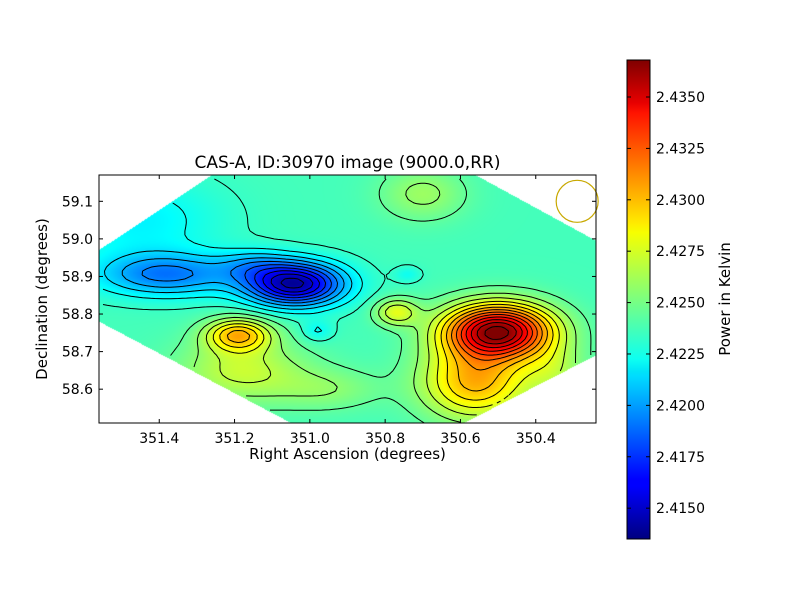 This screenshot has width=800, height=600. What do you see at coordinates (536, 439) in the screenshot?
I see `x-tick-label: 350.4` at bounding box center [536, 439].